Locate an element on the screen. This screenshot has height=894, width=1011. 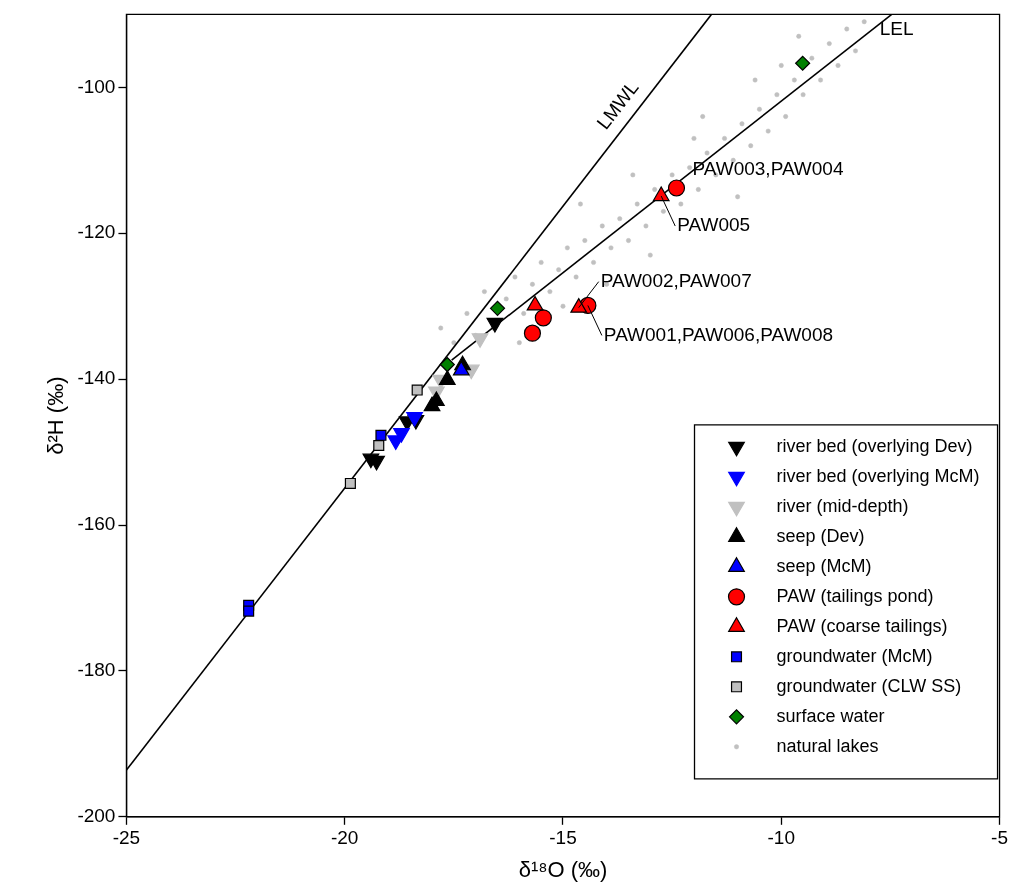
x-tick-label: -5 is located at coordinates (1000, 838).